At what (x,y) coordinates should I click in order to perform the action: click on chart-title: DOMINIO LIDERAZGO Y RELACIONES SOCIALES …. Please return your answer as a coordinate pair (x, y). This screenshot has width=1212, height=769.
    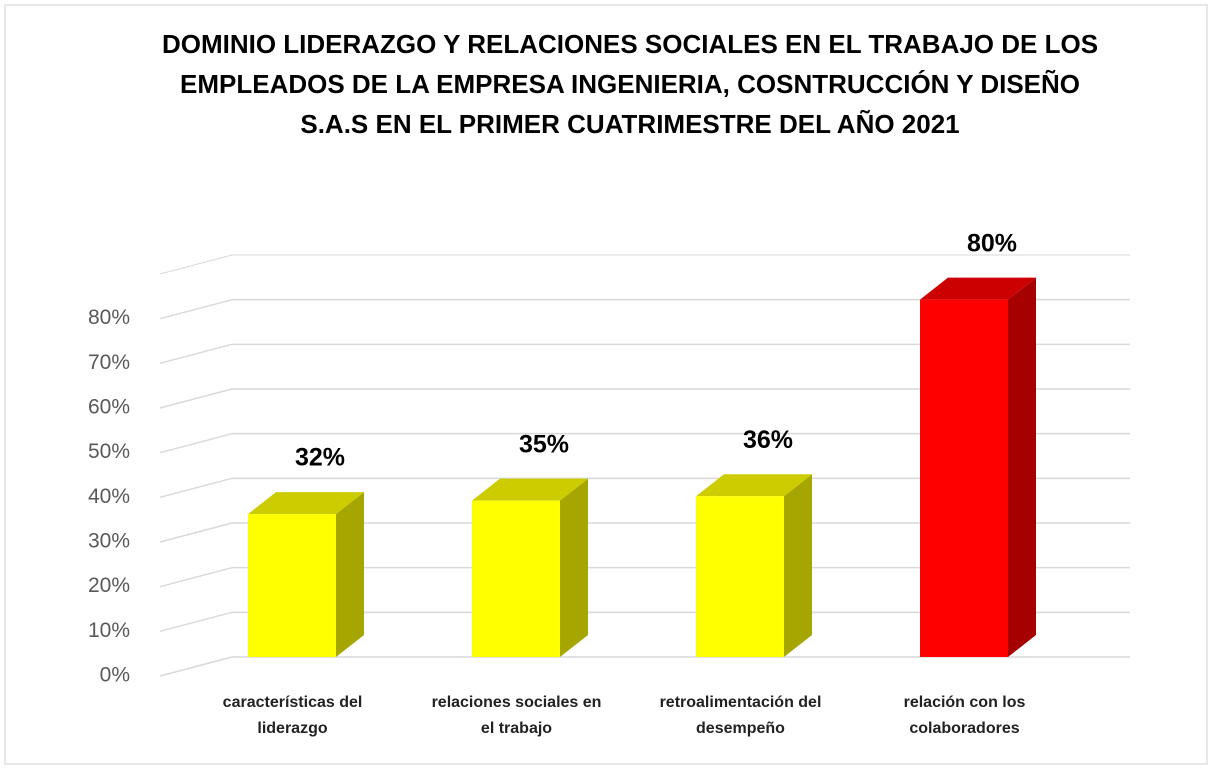
    Looking at the image, I should click on (630, 84).